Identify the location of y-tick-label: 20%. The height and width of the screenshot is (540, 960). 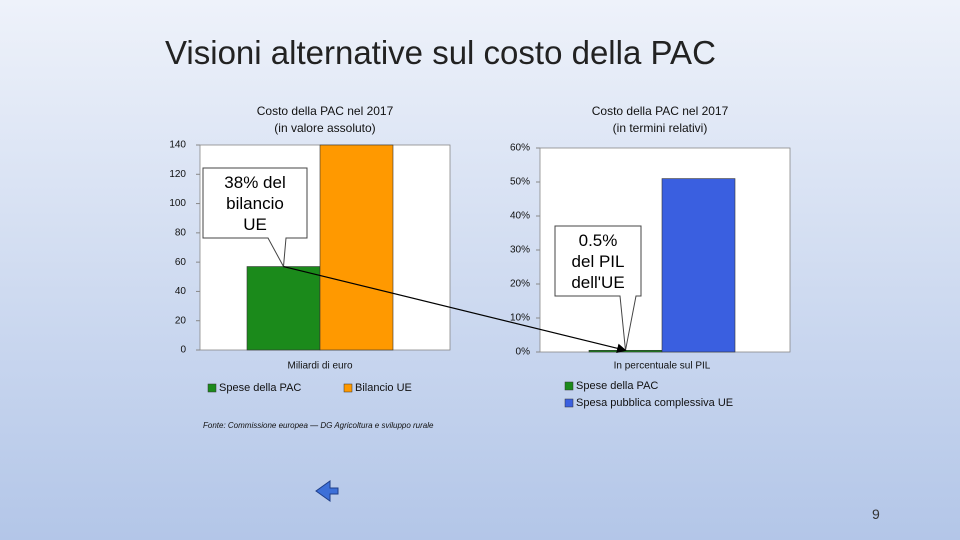
(520, 284).